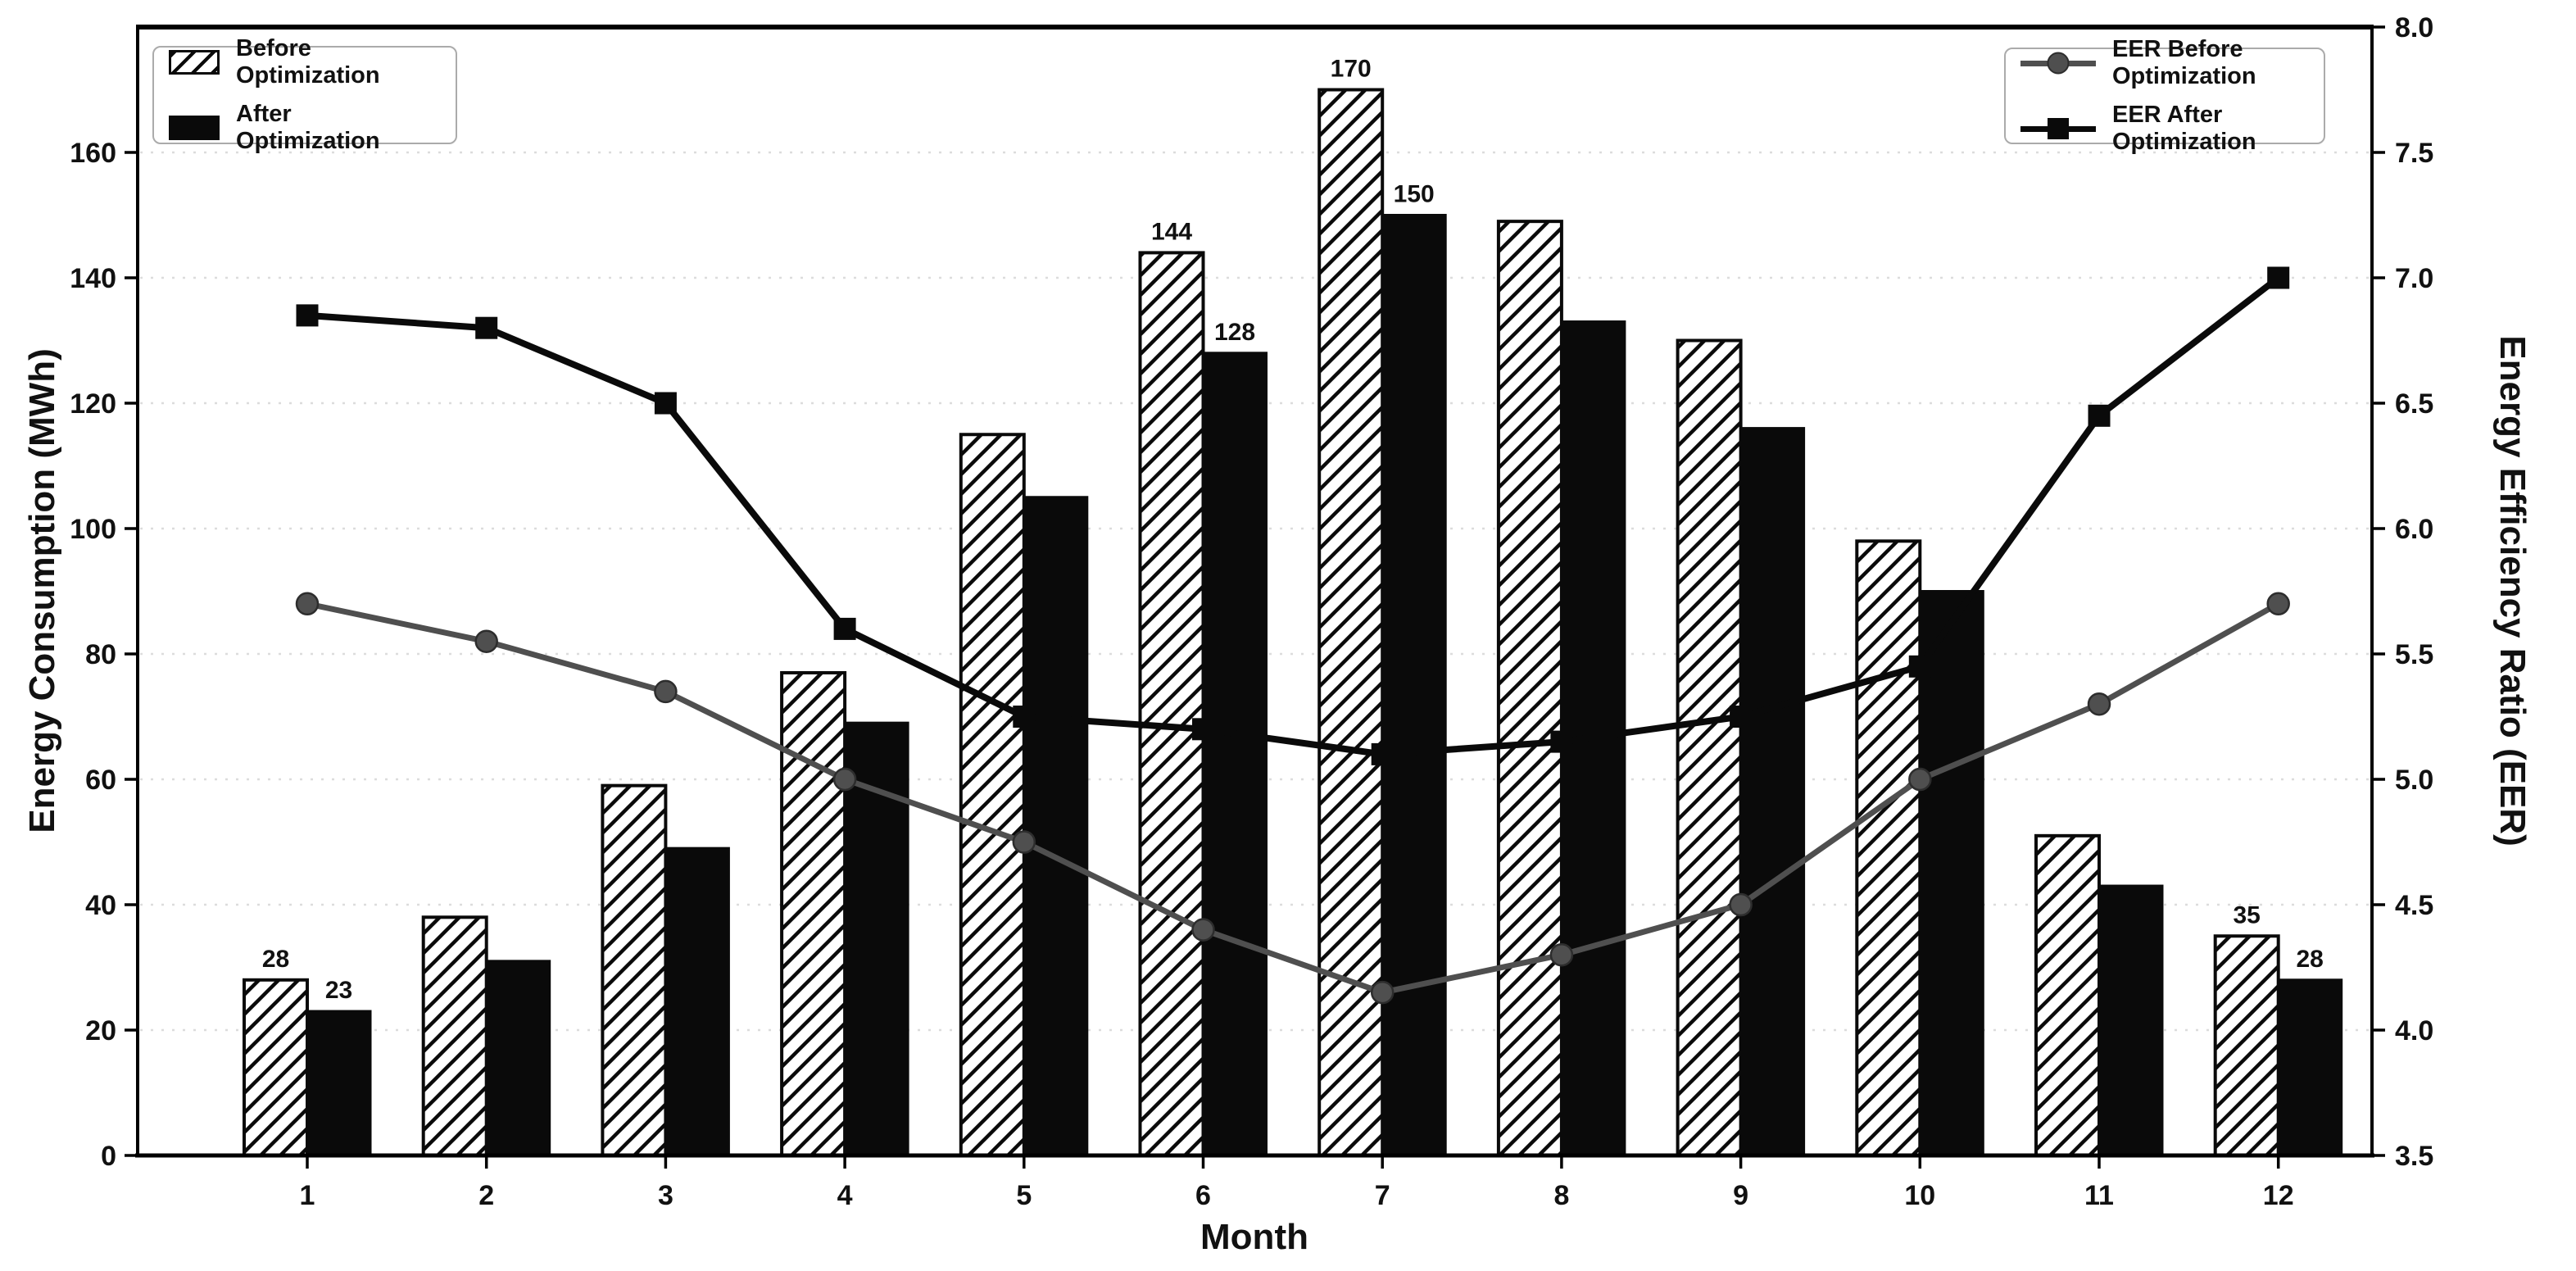 This screenshot has width=2576, height=1271. Describe the element at coordinates (2414, 27) in the screenshot. I see `right-tick-label: 8.0` at that location.